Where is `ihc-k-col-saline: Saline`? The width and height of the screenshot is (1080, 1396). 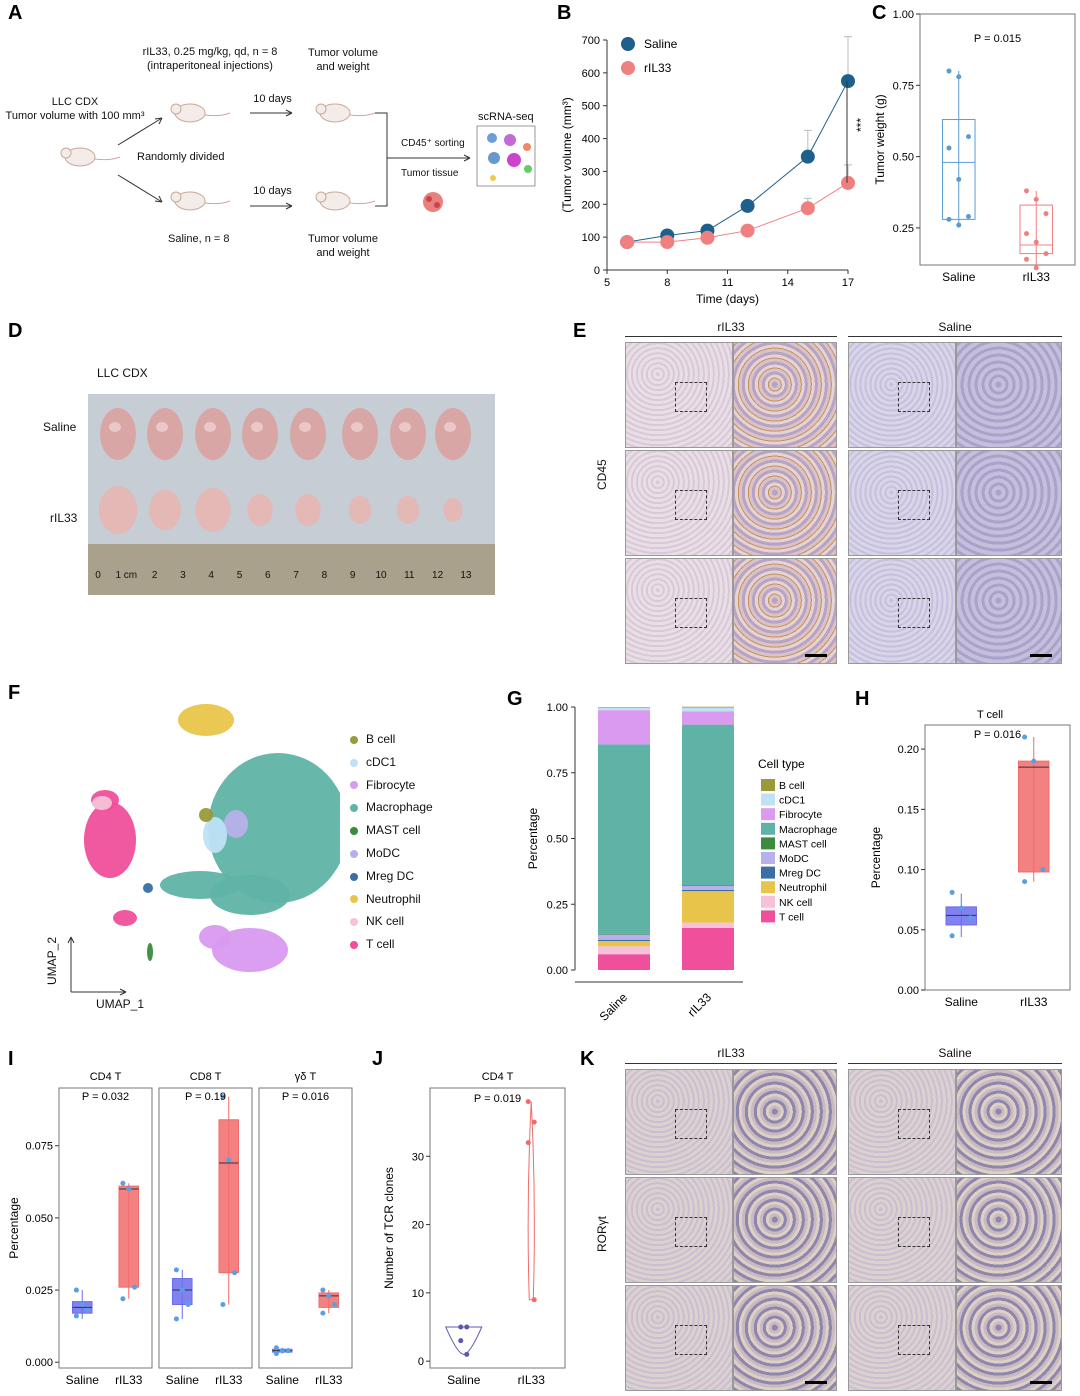
ihc-k-col-saline: Saline is located at coordinates (955, 1053).